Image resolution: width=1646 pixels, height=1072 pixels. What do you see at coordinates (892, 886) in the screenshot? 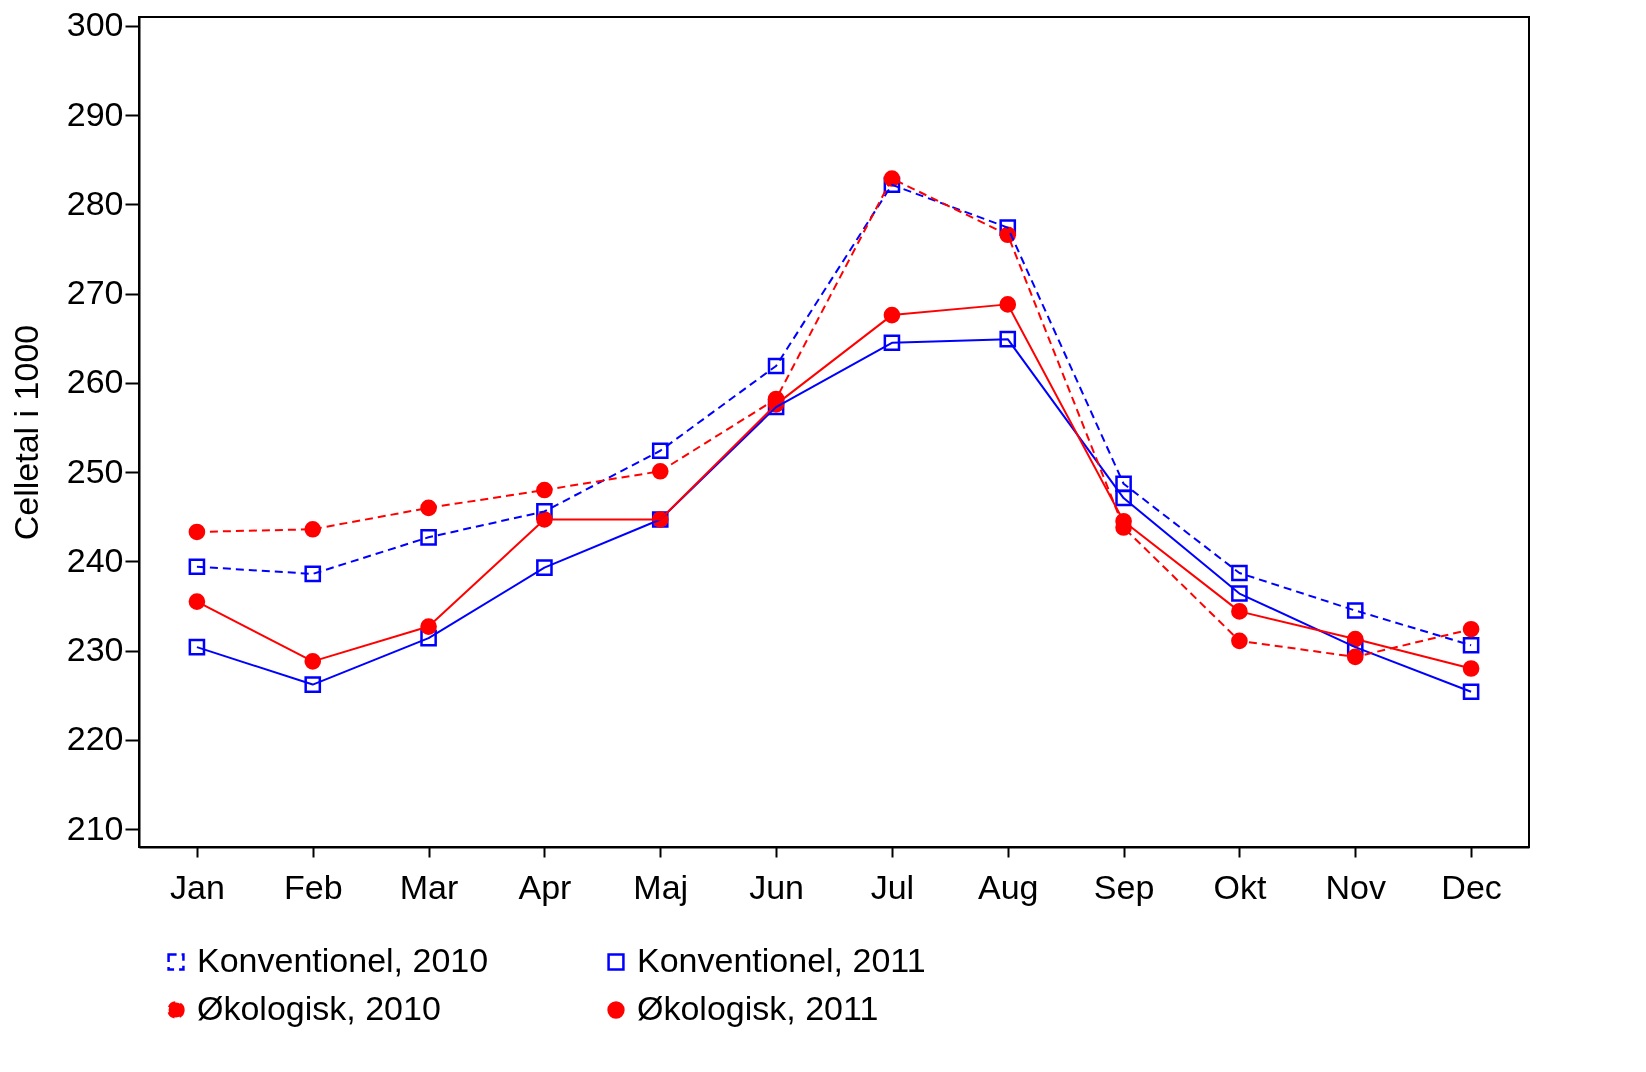
I see `x-tick-label: Jul` at bounding box center [892, 886].